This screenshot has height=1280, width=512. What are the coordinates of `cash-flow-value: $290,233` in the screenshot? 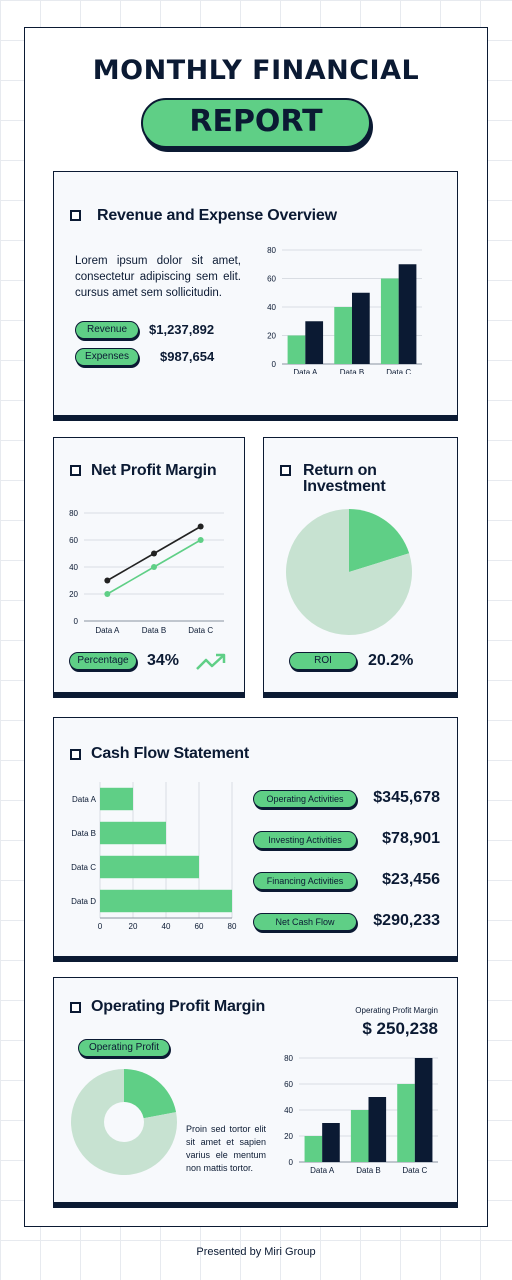 It's located at (406, 920).